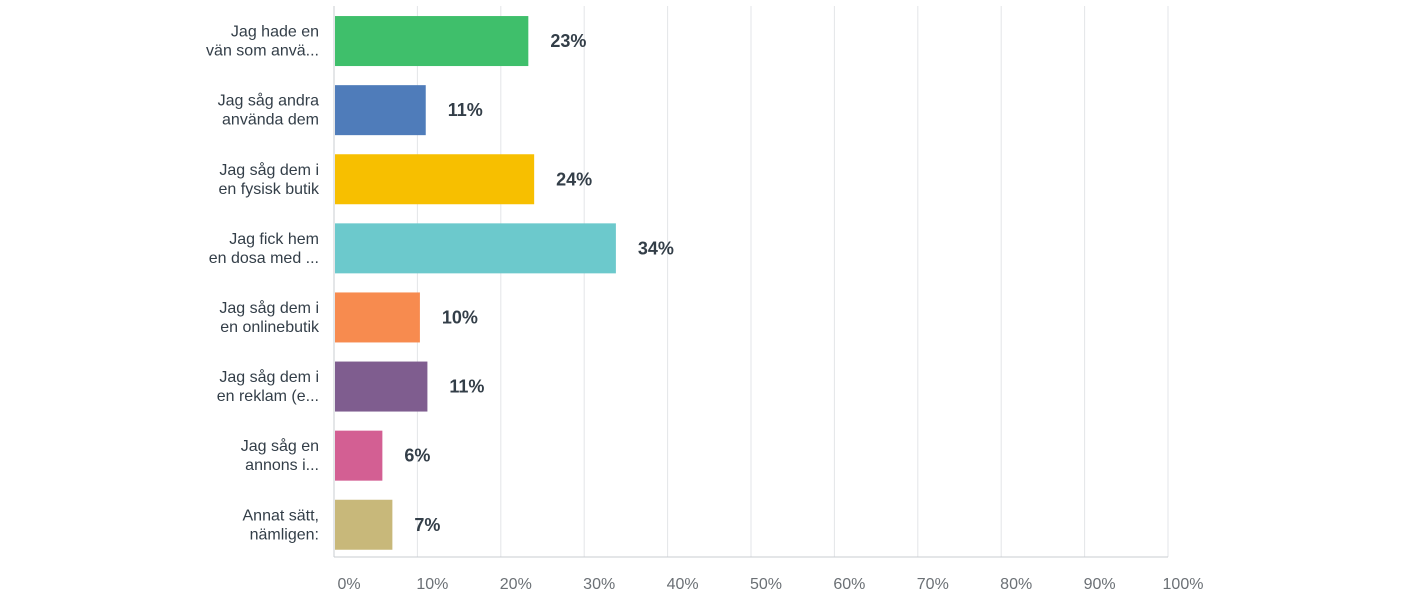 Image resolution: width=1420 pixels, height=600 pixels. What do you see at coordinates (427, 525) in the screenshot?
I see `data-label: 7%` at bounding box center [427, 525].